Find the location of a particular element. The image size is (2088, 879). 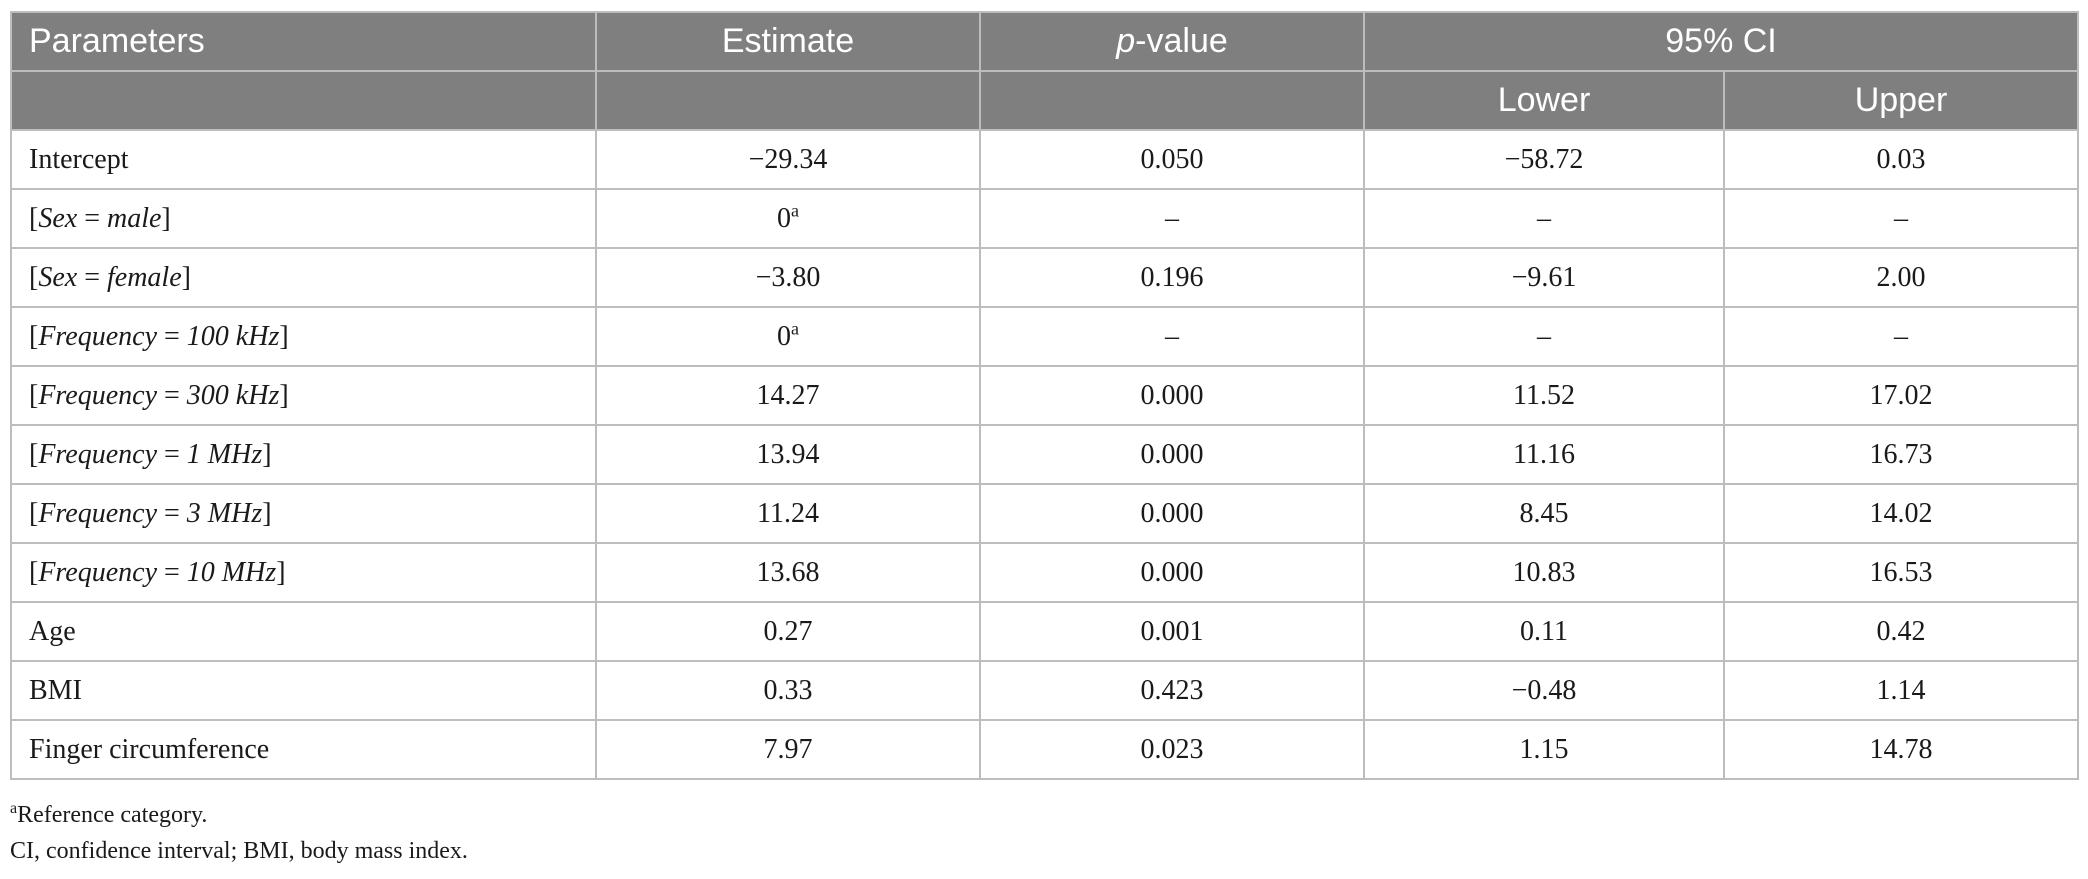

cell-estimate: 13.94 is located at coordinates (788, 454).